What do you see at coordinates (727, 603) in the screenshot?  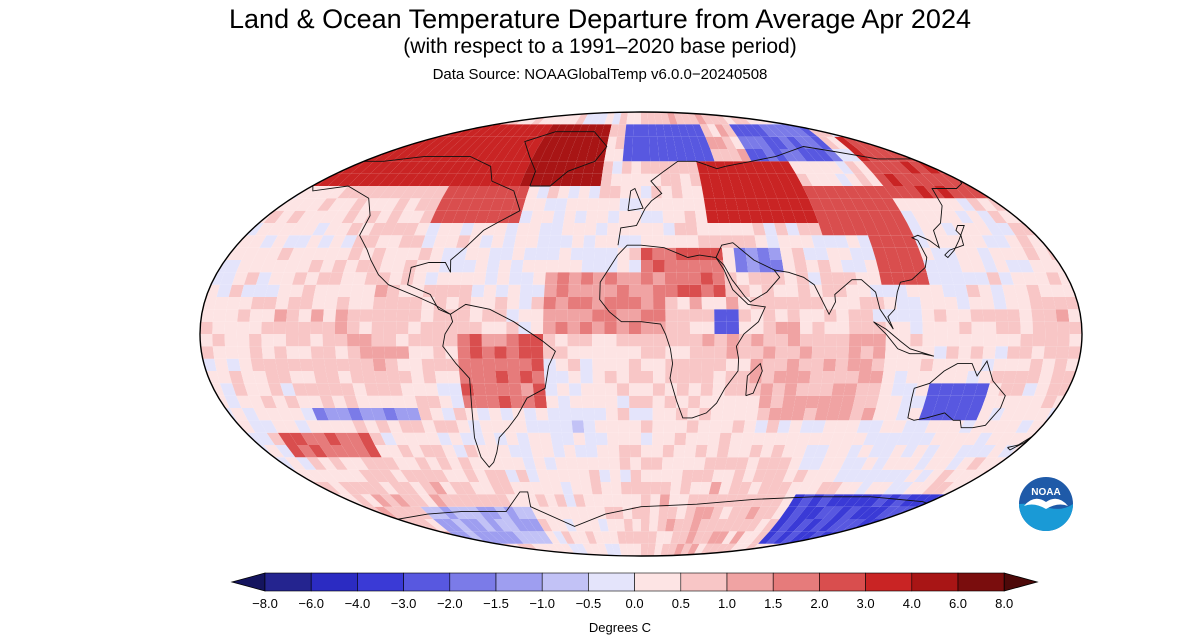 I see `colorbar-tick-label: 1.0` at bounding box center [727, 603].